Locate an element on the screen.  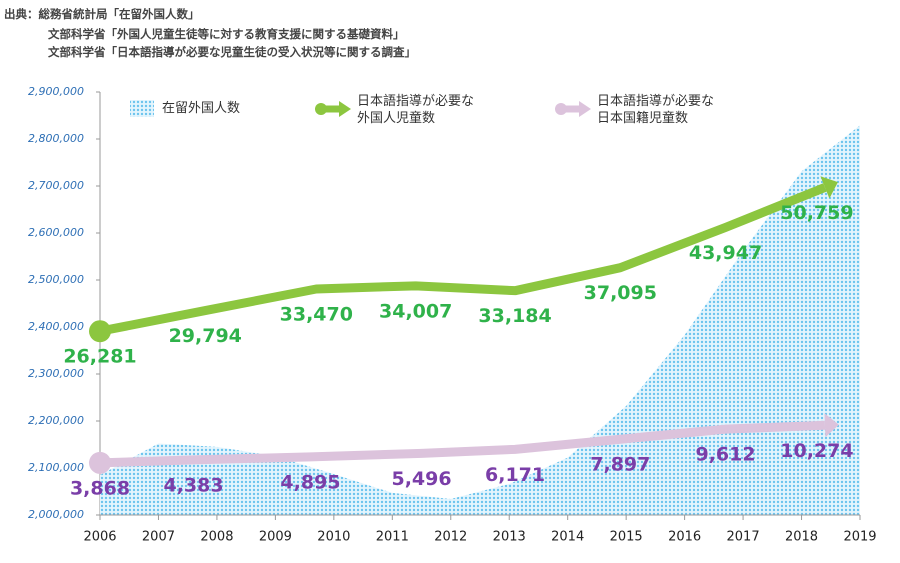
x-tick-label: 2014 is located at coordinates (567, 537).